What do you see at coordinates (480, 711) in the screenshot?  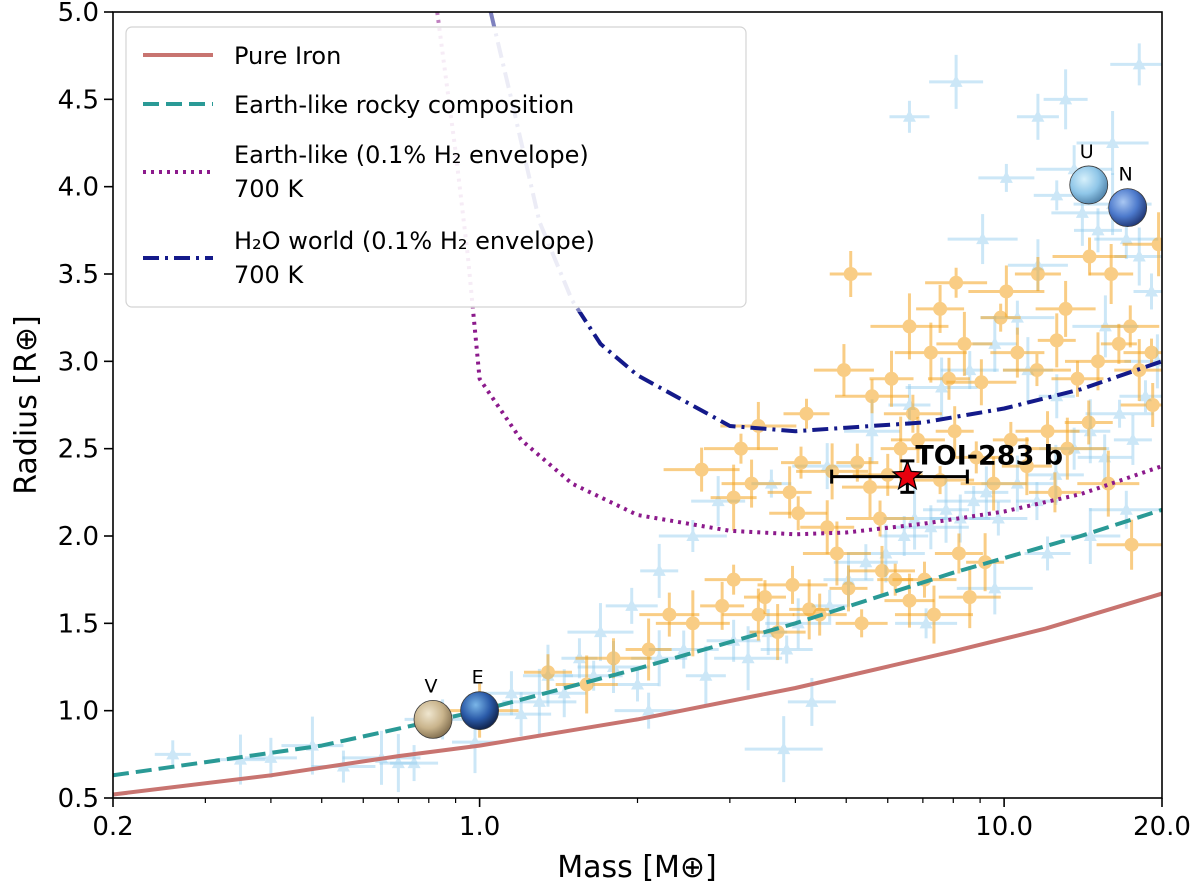 I see `earth-icon` at bounding box center [480, 711].